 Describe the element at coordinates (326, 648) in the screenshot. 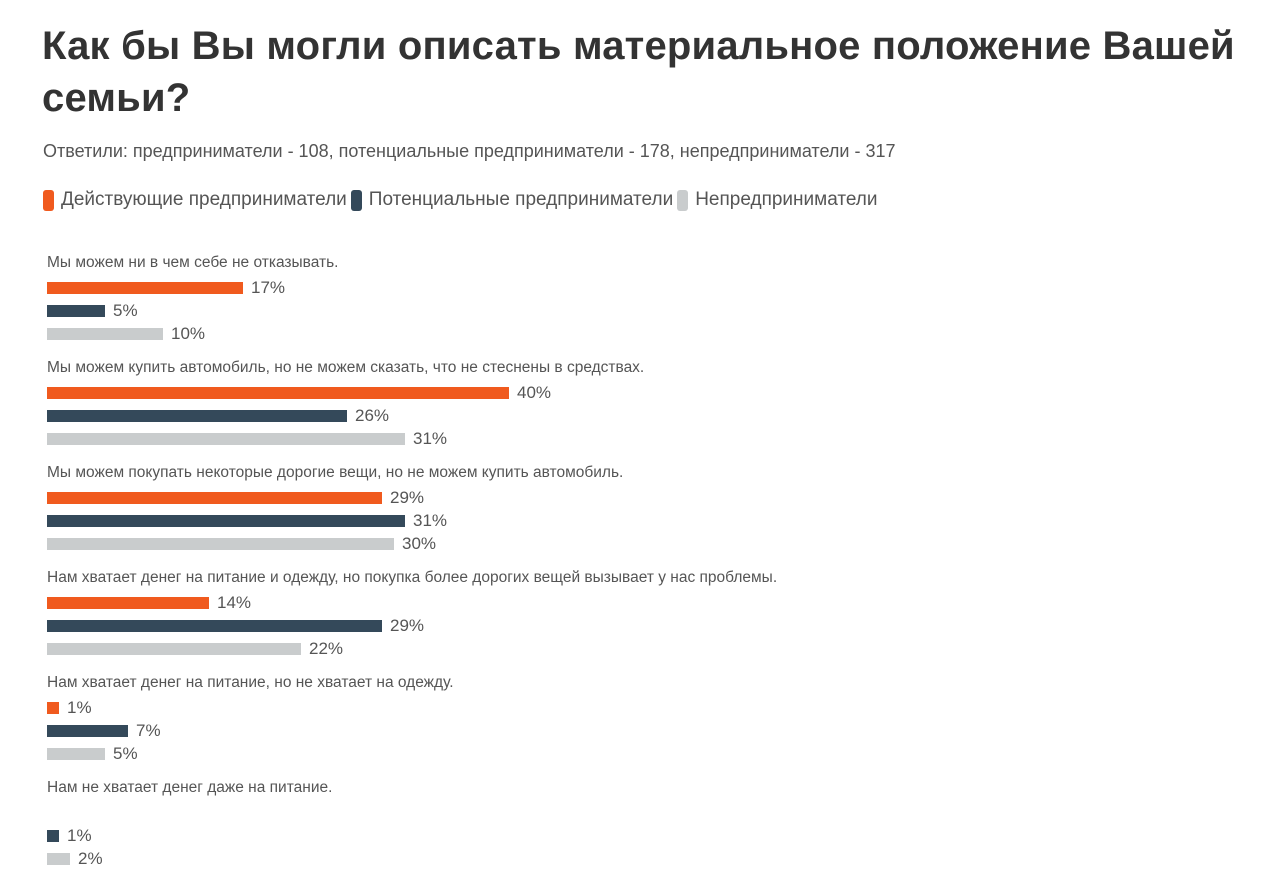

I see `value-label: 22%` at that location.